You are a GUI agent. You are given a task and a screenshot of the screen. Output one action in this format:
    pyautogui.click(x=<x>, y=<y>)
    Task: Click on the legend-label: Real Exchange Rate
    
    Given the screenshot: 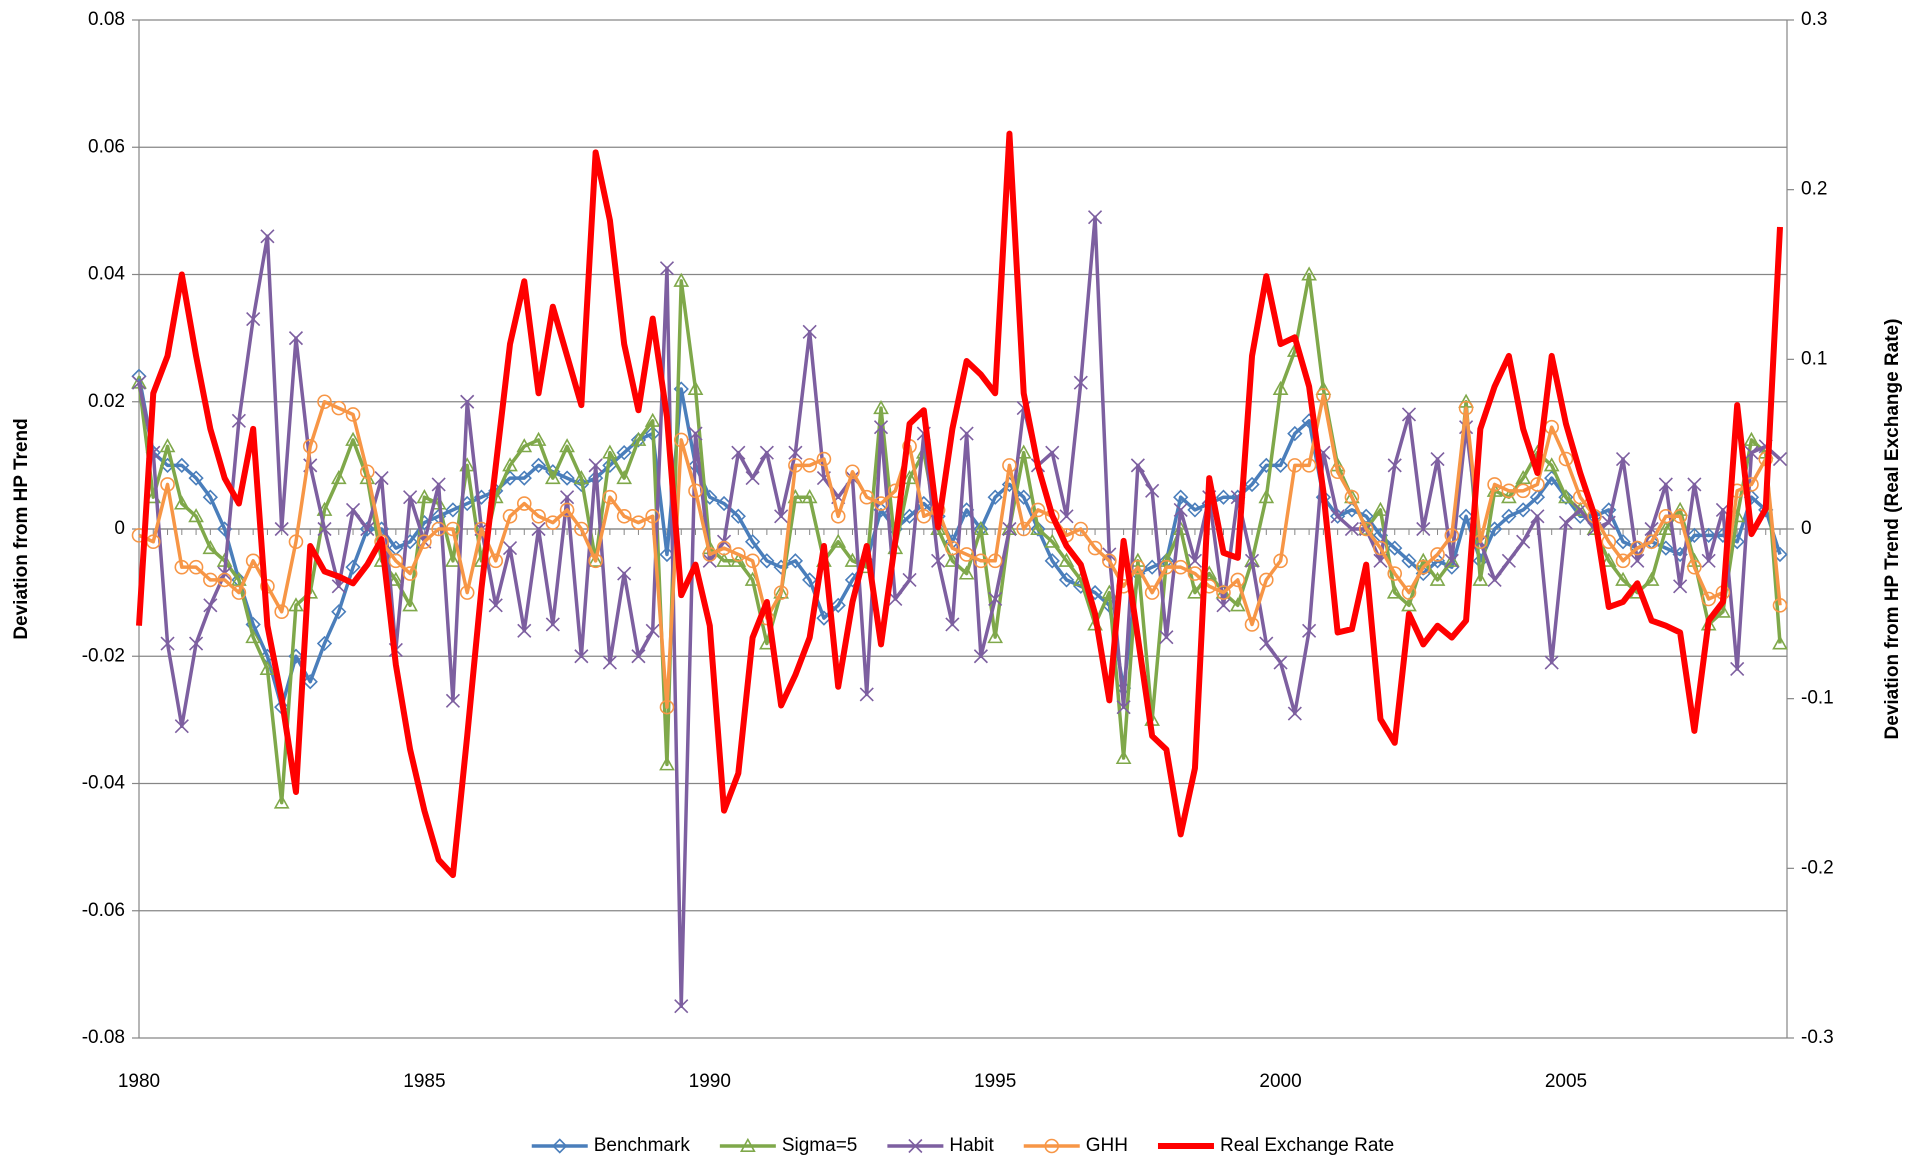 What is the action you would take?
    pyautogui.click(x=1307, y=1145)
    